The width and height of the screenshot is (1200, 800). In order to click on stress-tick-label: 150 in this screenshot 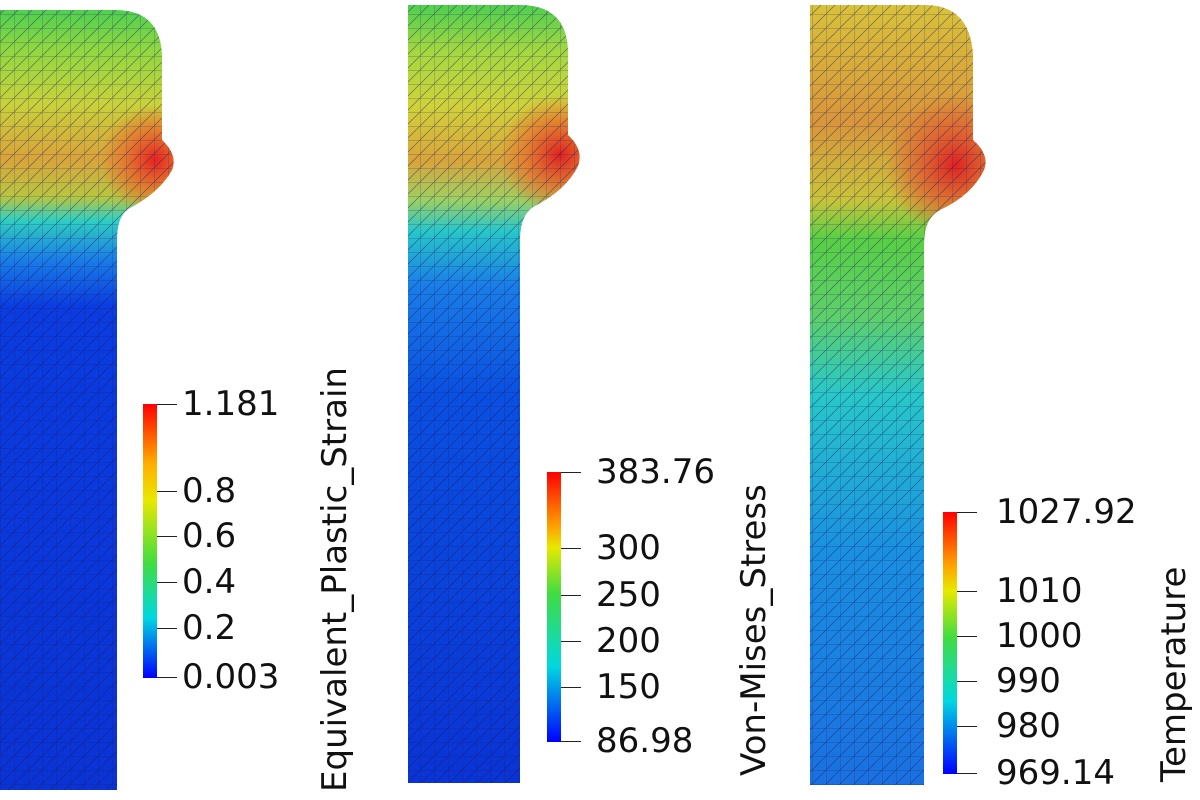, I will do `click(628, 687)`.